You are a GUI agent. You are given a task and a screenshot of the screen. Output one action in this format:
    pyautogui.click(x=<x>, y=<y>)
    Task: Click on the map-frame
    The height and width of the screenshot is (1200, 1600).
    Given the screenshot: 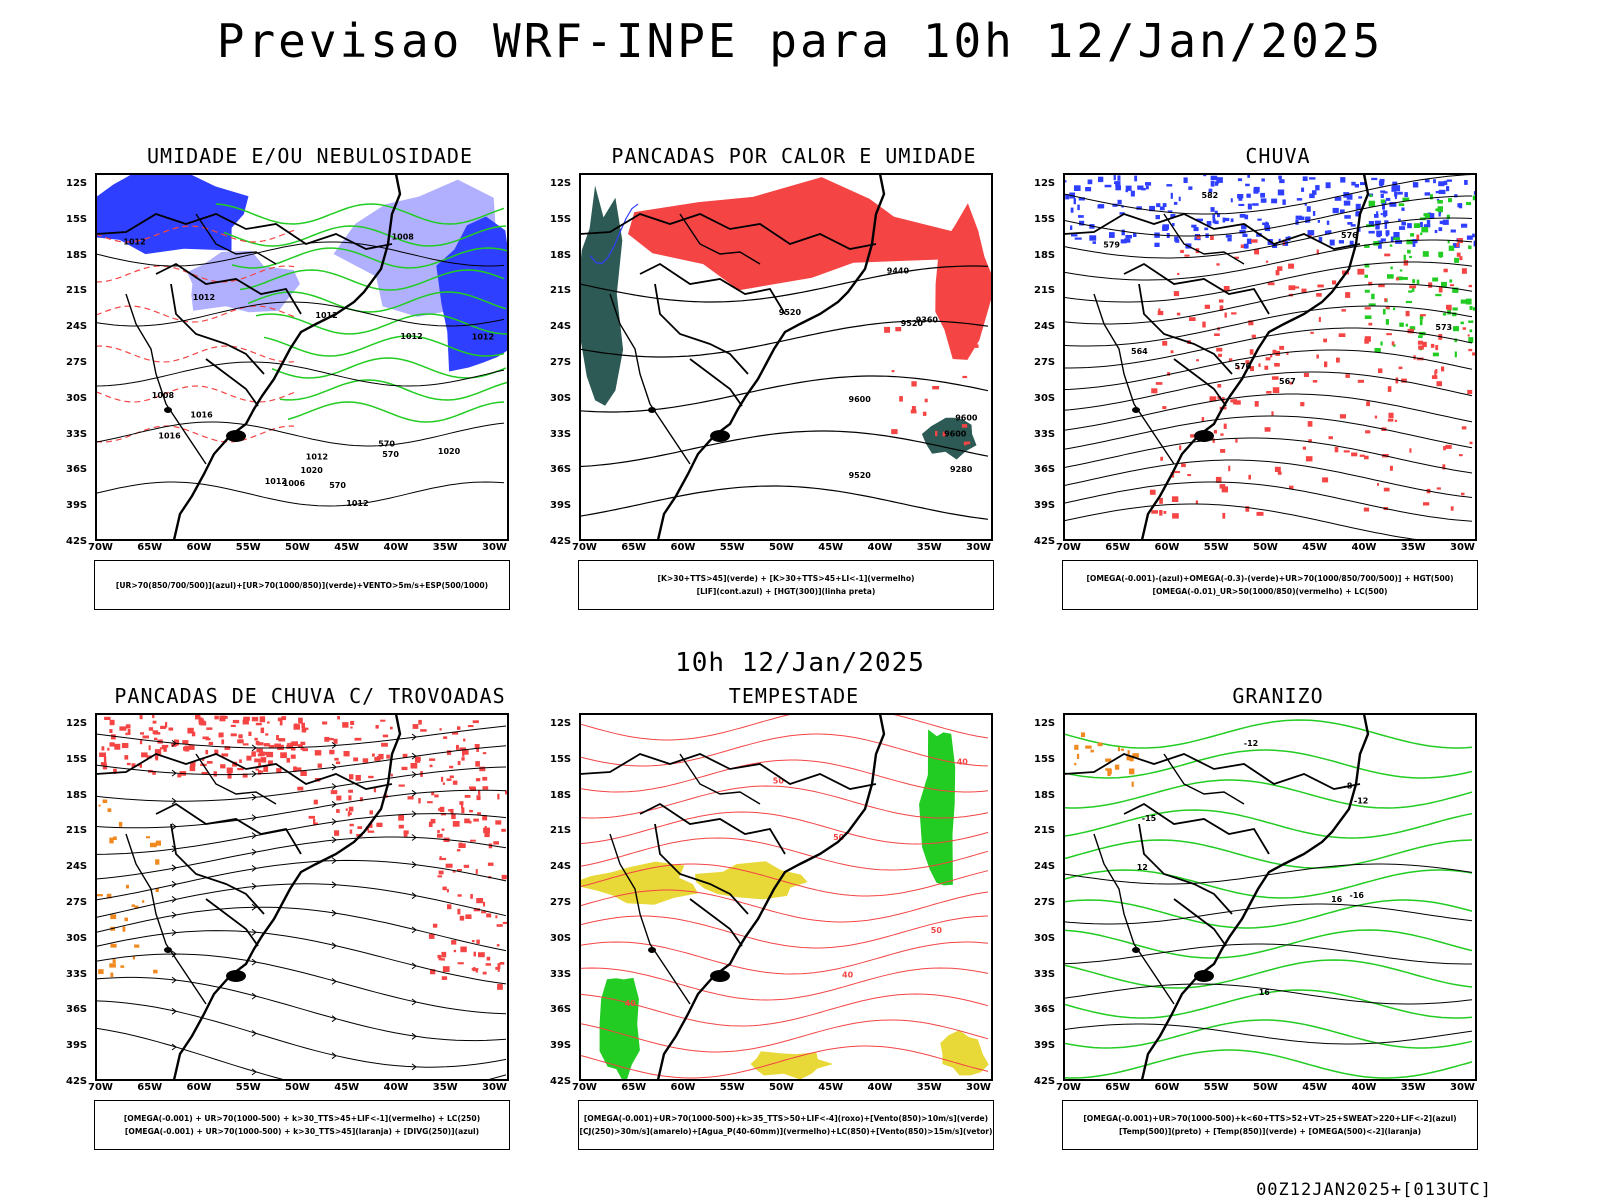 What is the action you would take?
    pyautogui.click(x=1270, y=357)
    